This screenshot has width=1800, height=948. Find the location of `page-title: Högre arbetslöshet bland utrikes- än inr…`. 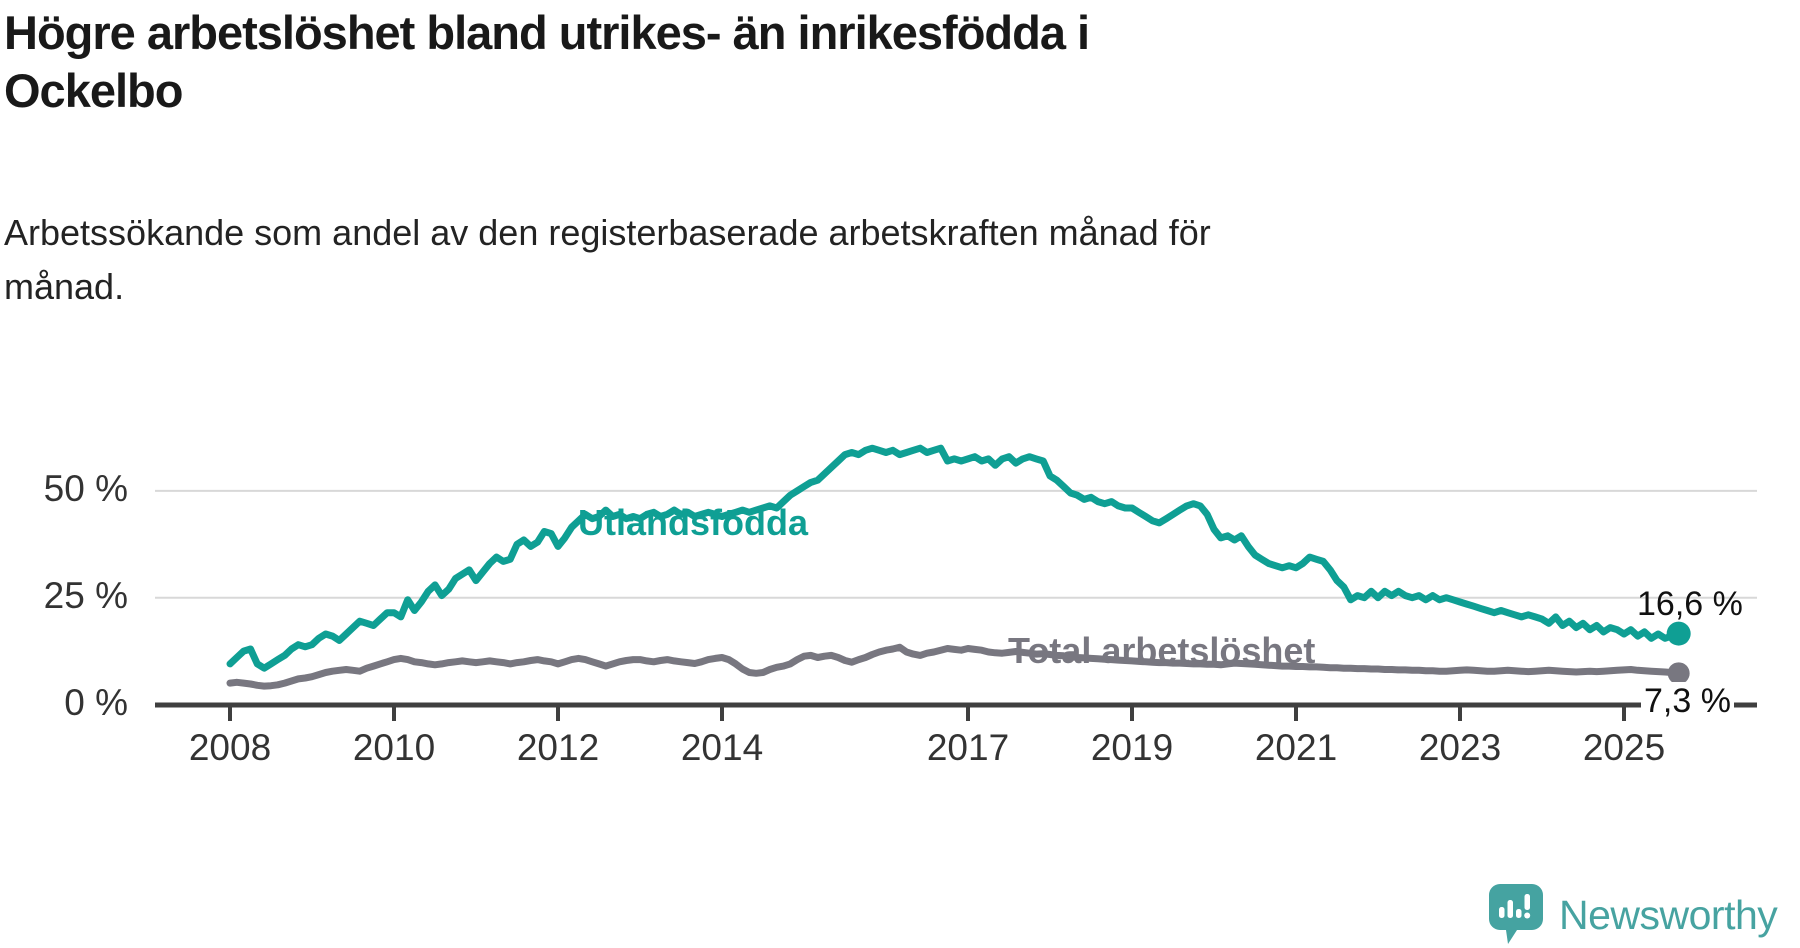

page-title: Högre arbetslöshet bland utrikes- än inr… is located at coordinates (547, 62).